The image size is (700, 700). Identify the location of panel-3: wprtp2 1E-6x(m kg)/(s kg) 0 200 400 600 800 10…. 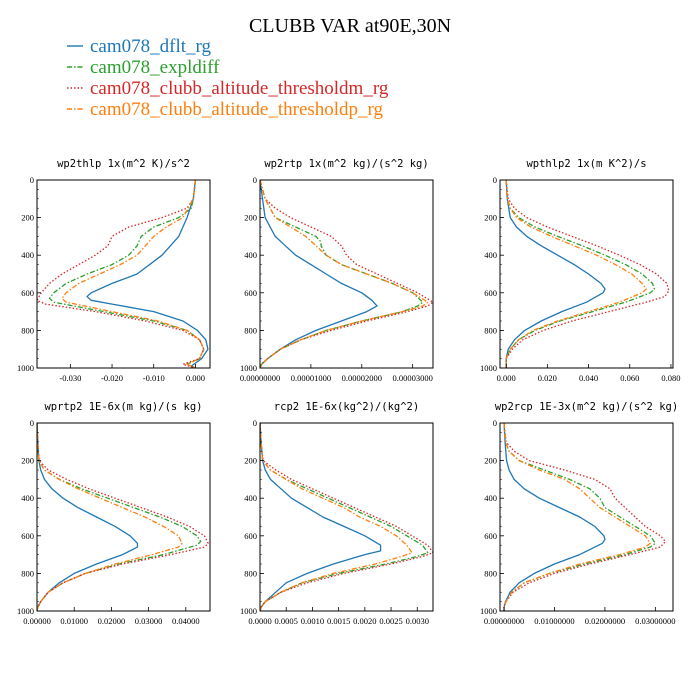
(114, 513).